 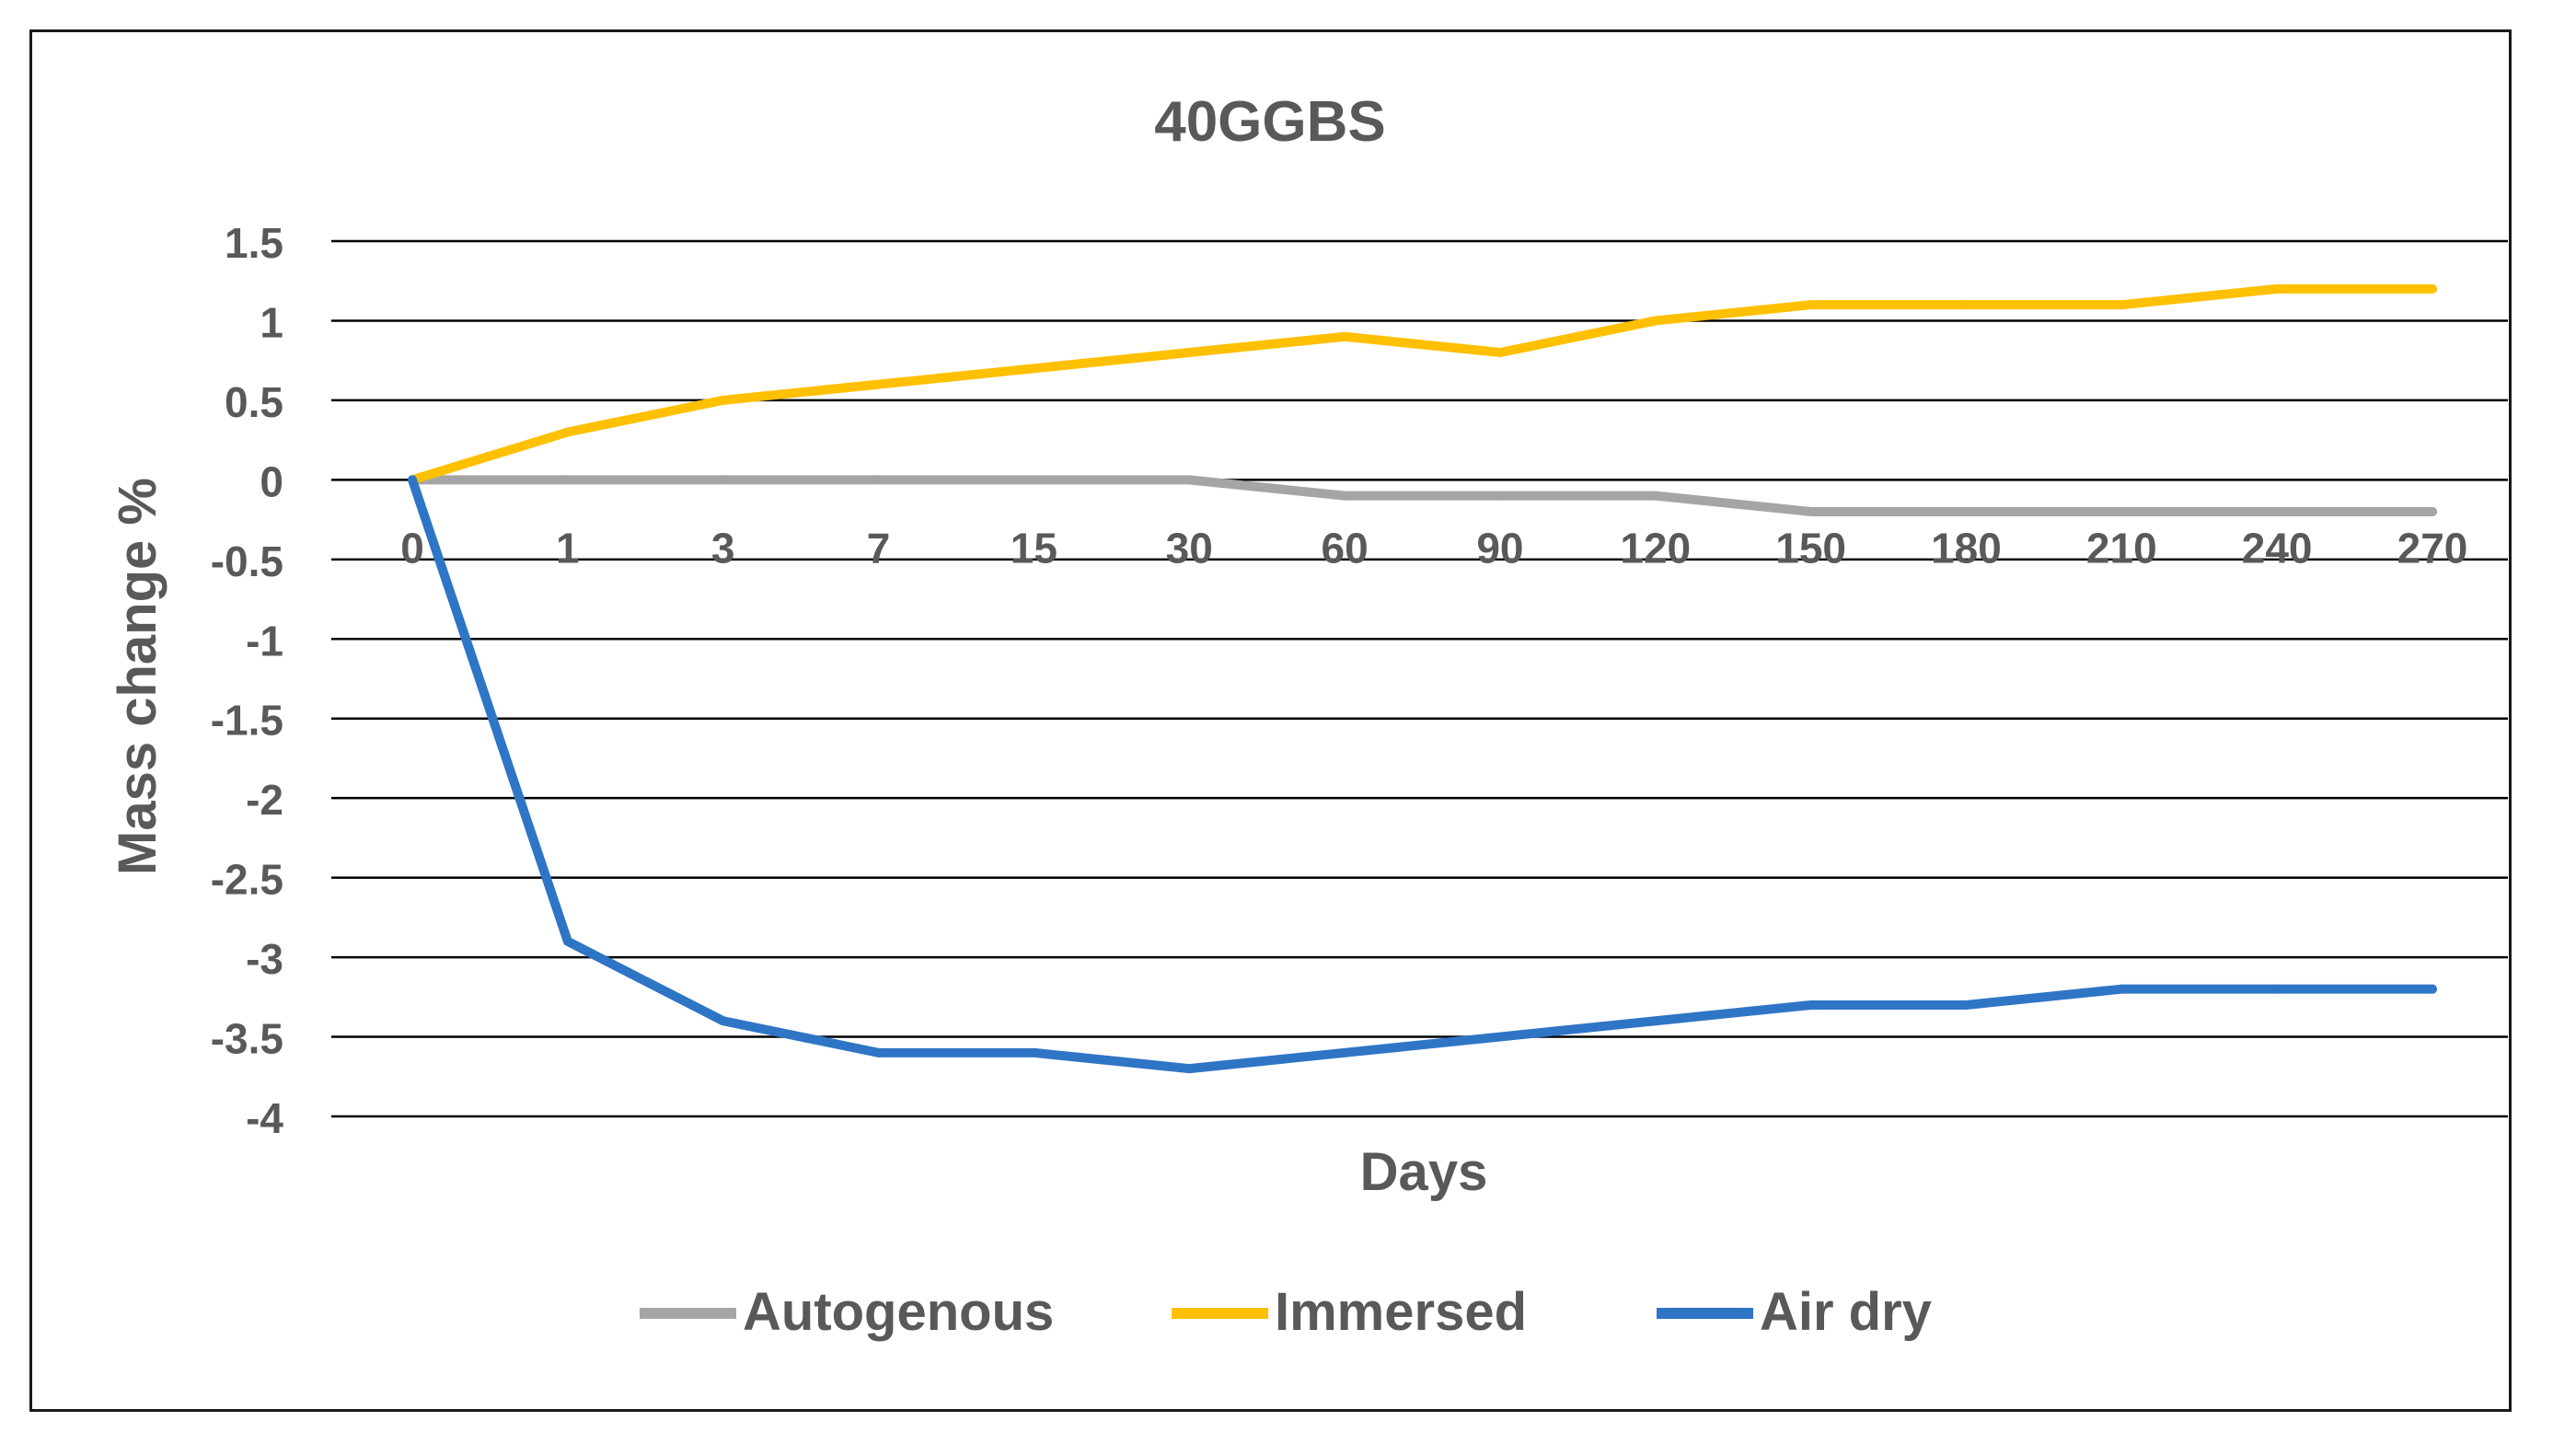 What do you see at coordinates (264, 1118) in the screenshot?
I see `y-tick-label: -4` at bounding box center [264, 1118].